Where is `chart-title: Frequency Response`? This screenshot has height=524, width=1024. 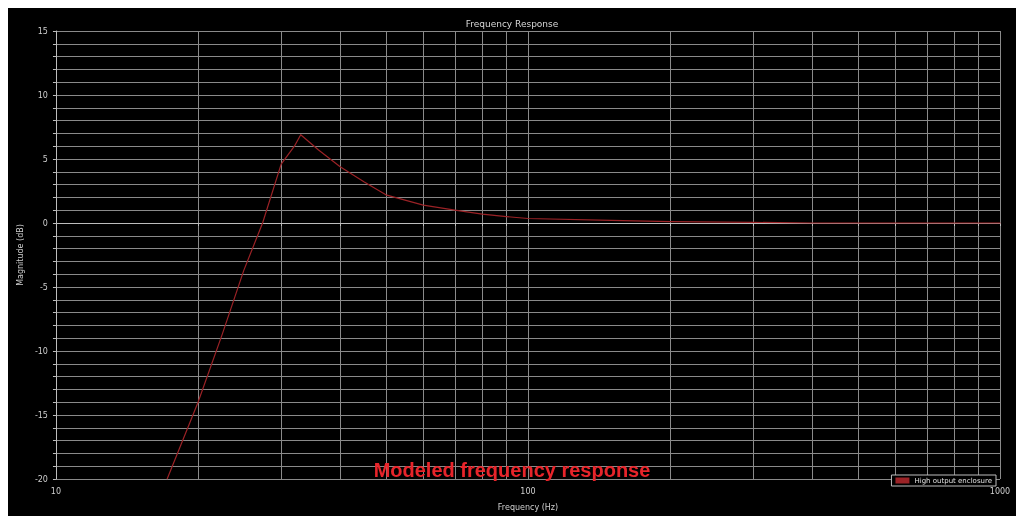 chart-title: Frequency Response is located at coordinates (512, 23).